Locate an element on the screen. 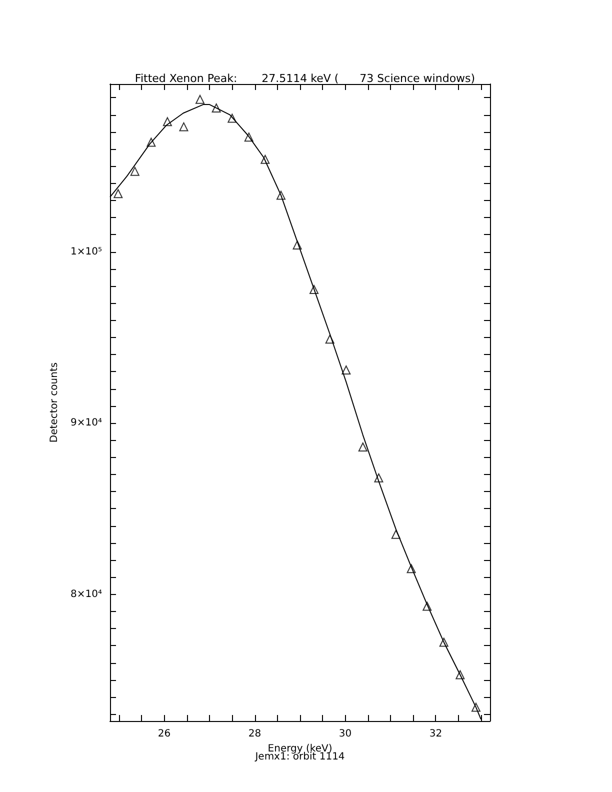 The height and width of the screenshot is (792, 612). y-tick-label: 9×10⁴ is located at coordinates (86, 423).